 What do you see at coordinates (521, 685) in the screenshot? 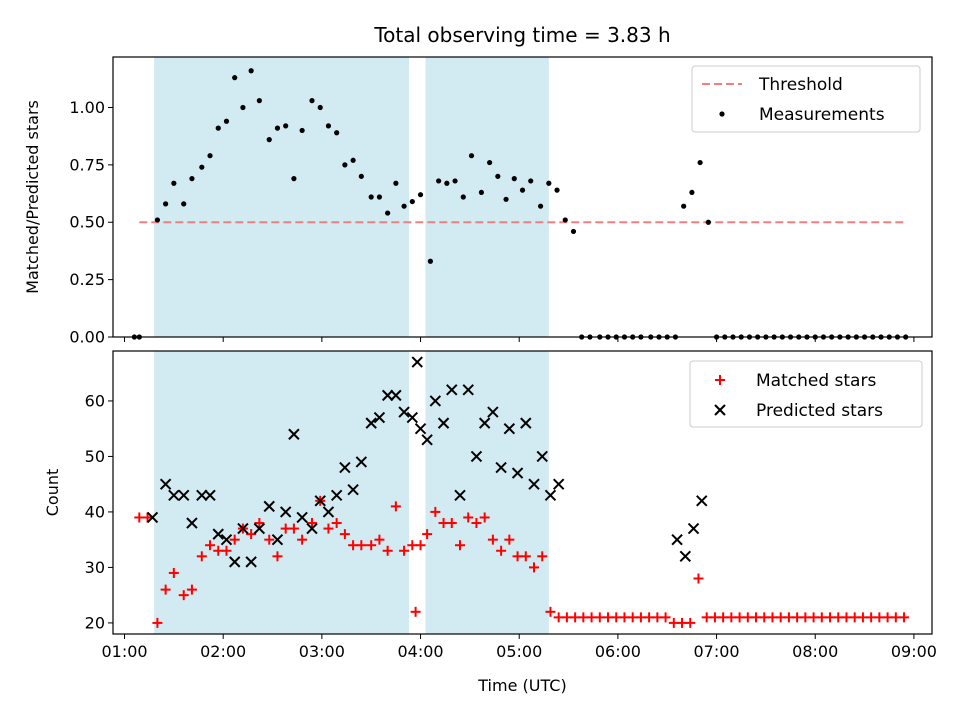
I see `x-axis-label: Time (UTC)` at bounding box center [521, 685].